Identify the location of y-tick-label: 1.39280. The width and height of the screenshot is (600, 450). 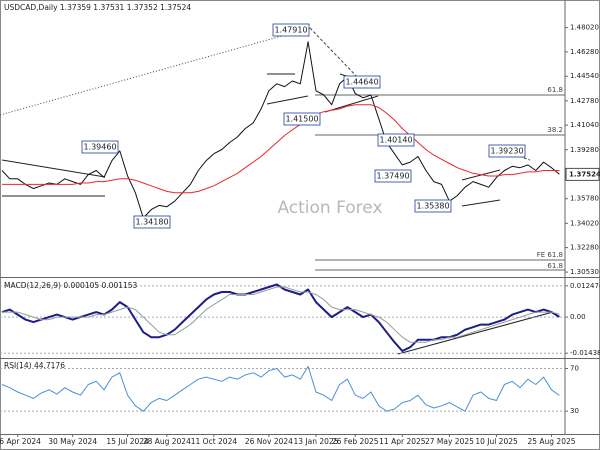
(584, 150).